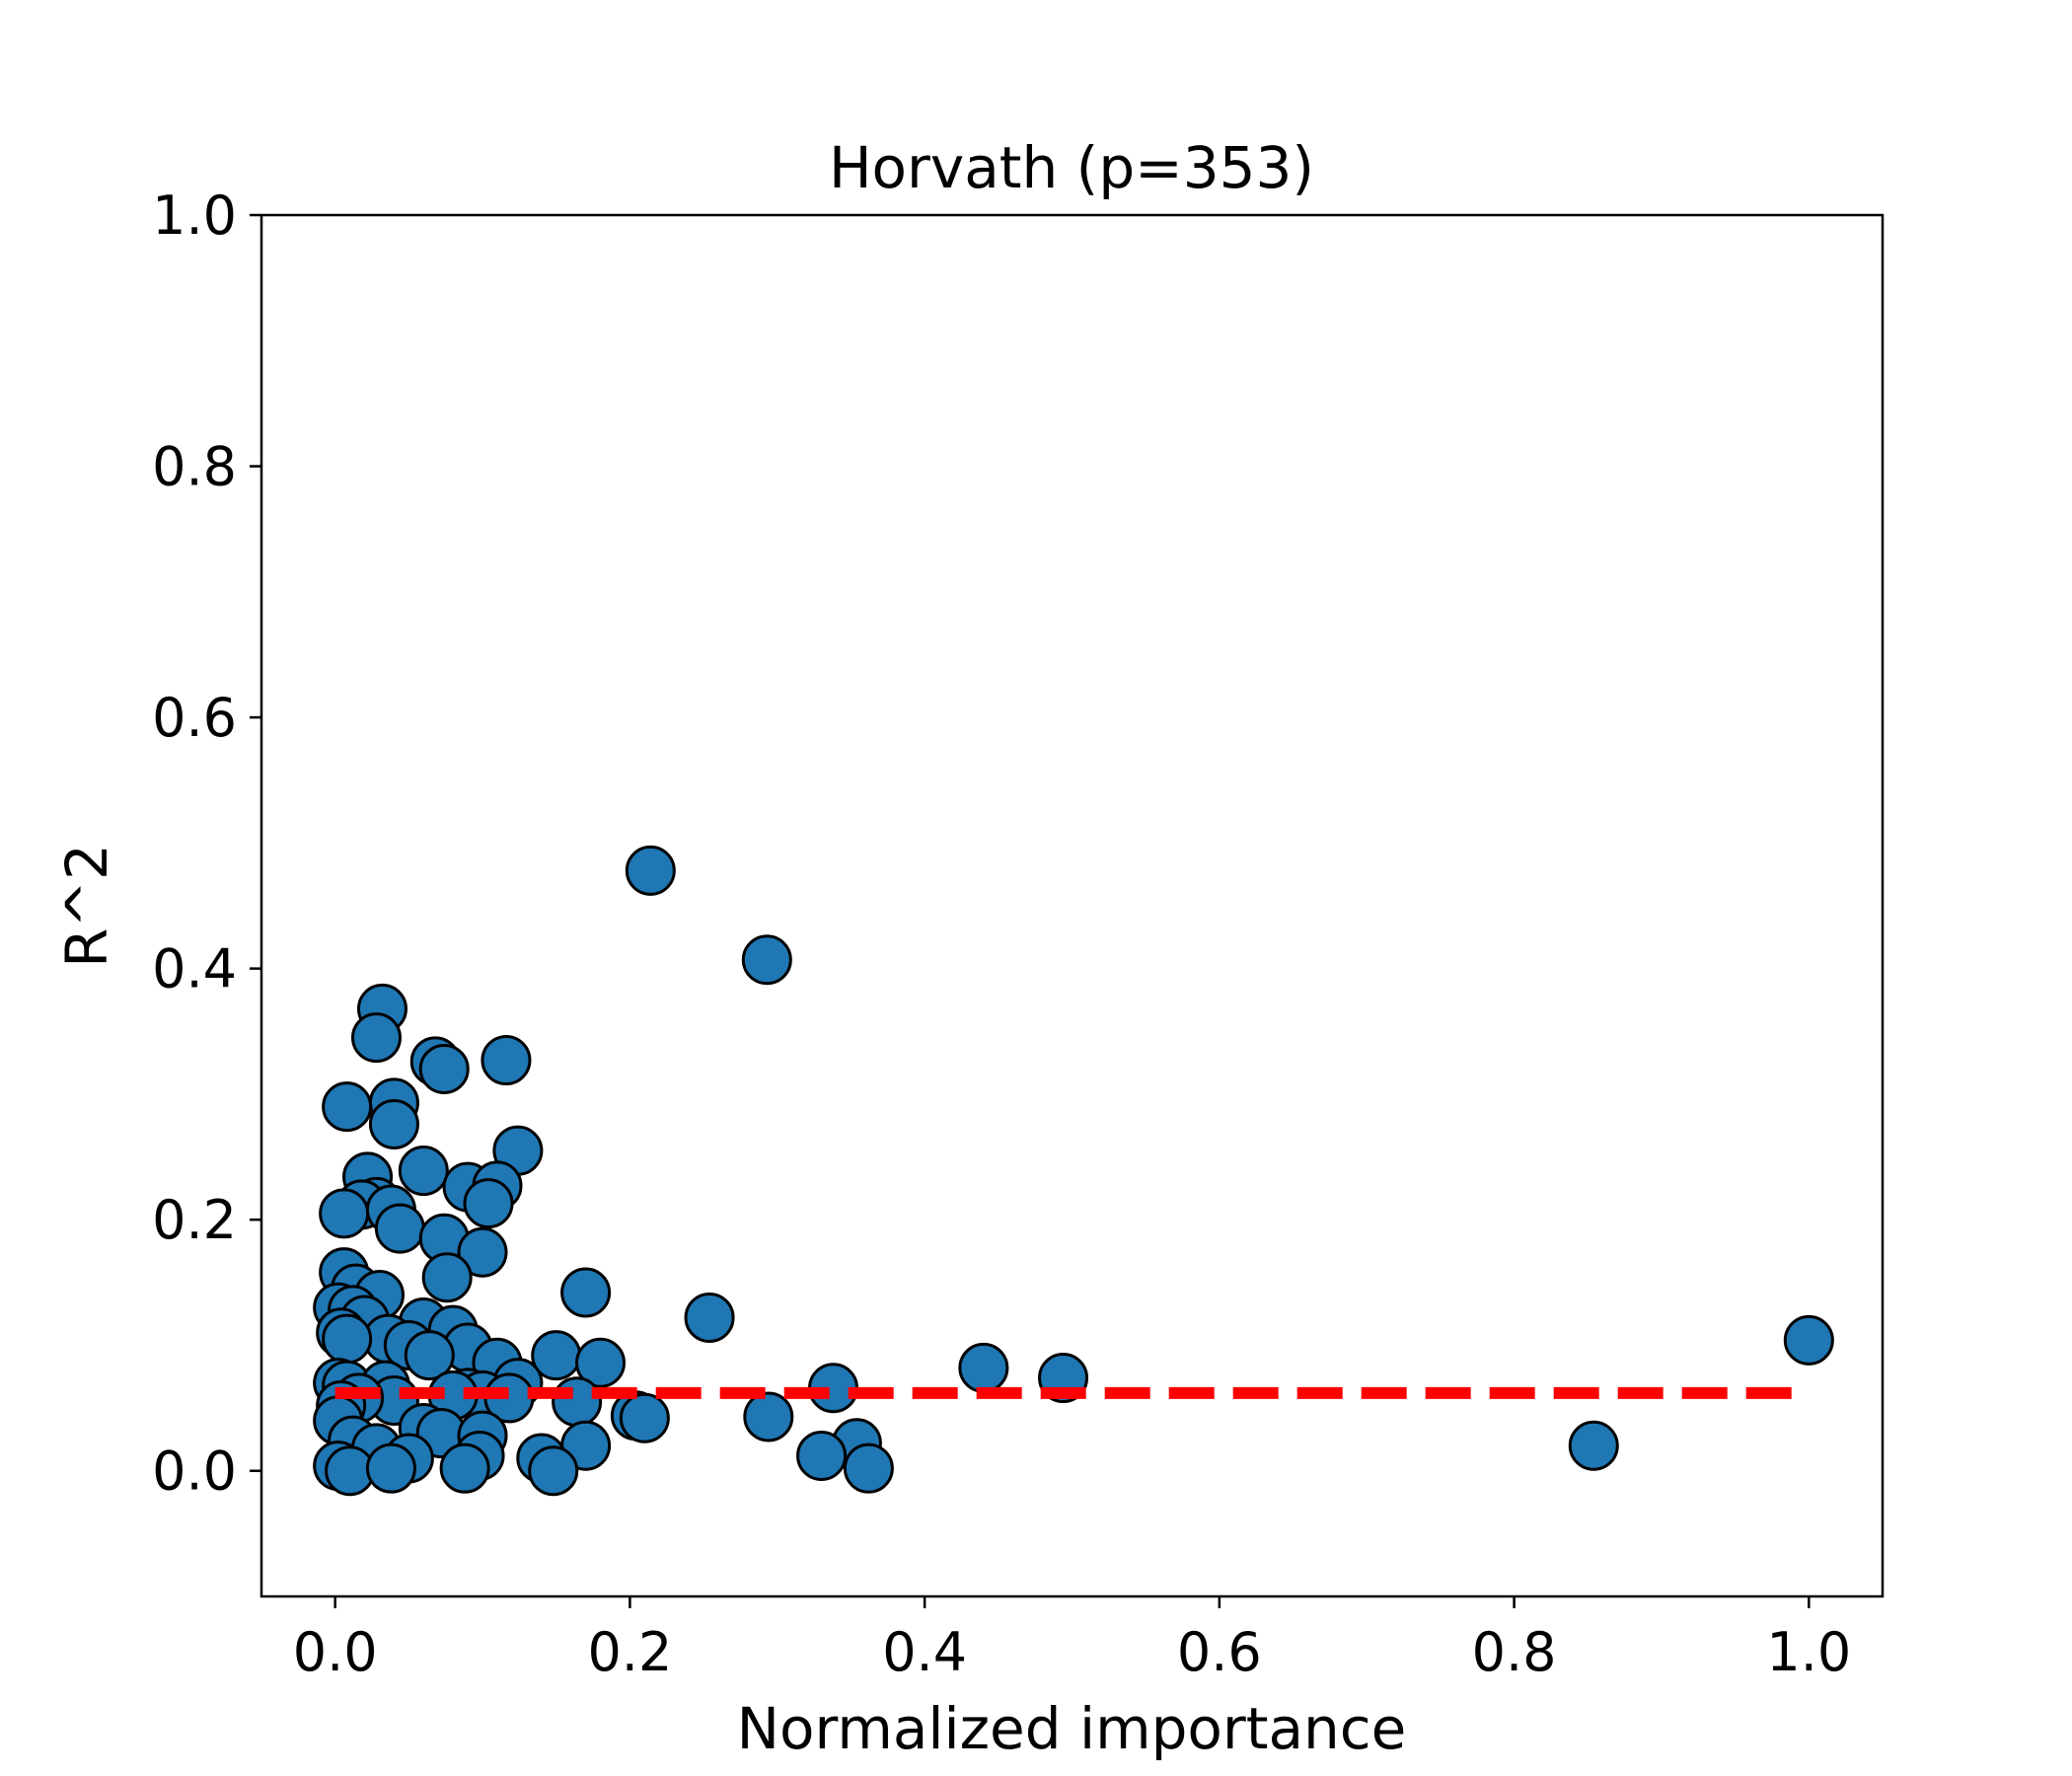 The image size is (2072, 1776). I want to click on y-tick-label: 0.8, so click(194, 467).